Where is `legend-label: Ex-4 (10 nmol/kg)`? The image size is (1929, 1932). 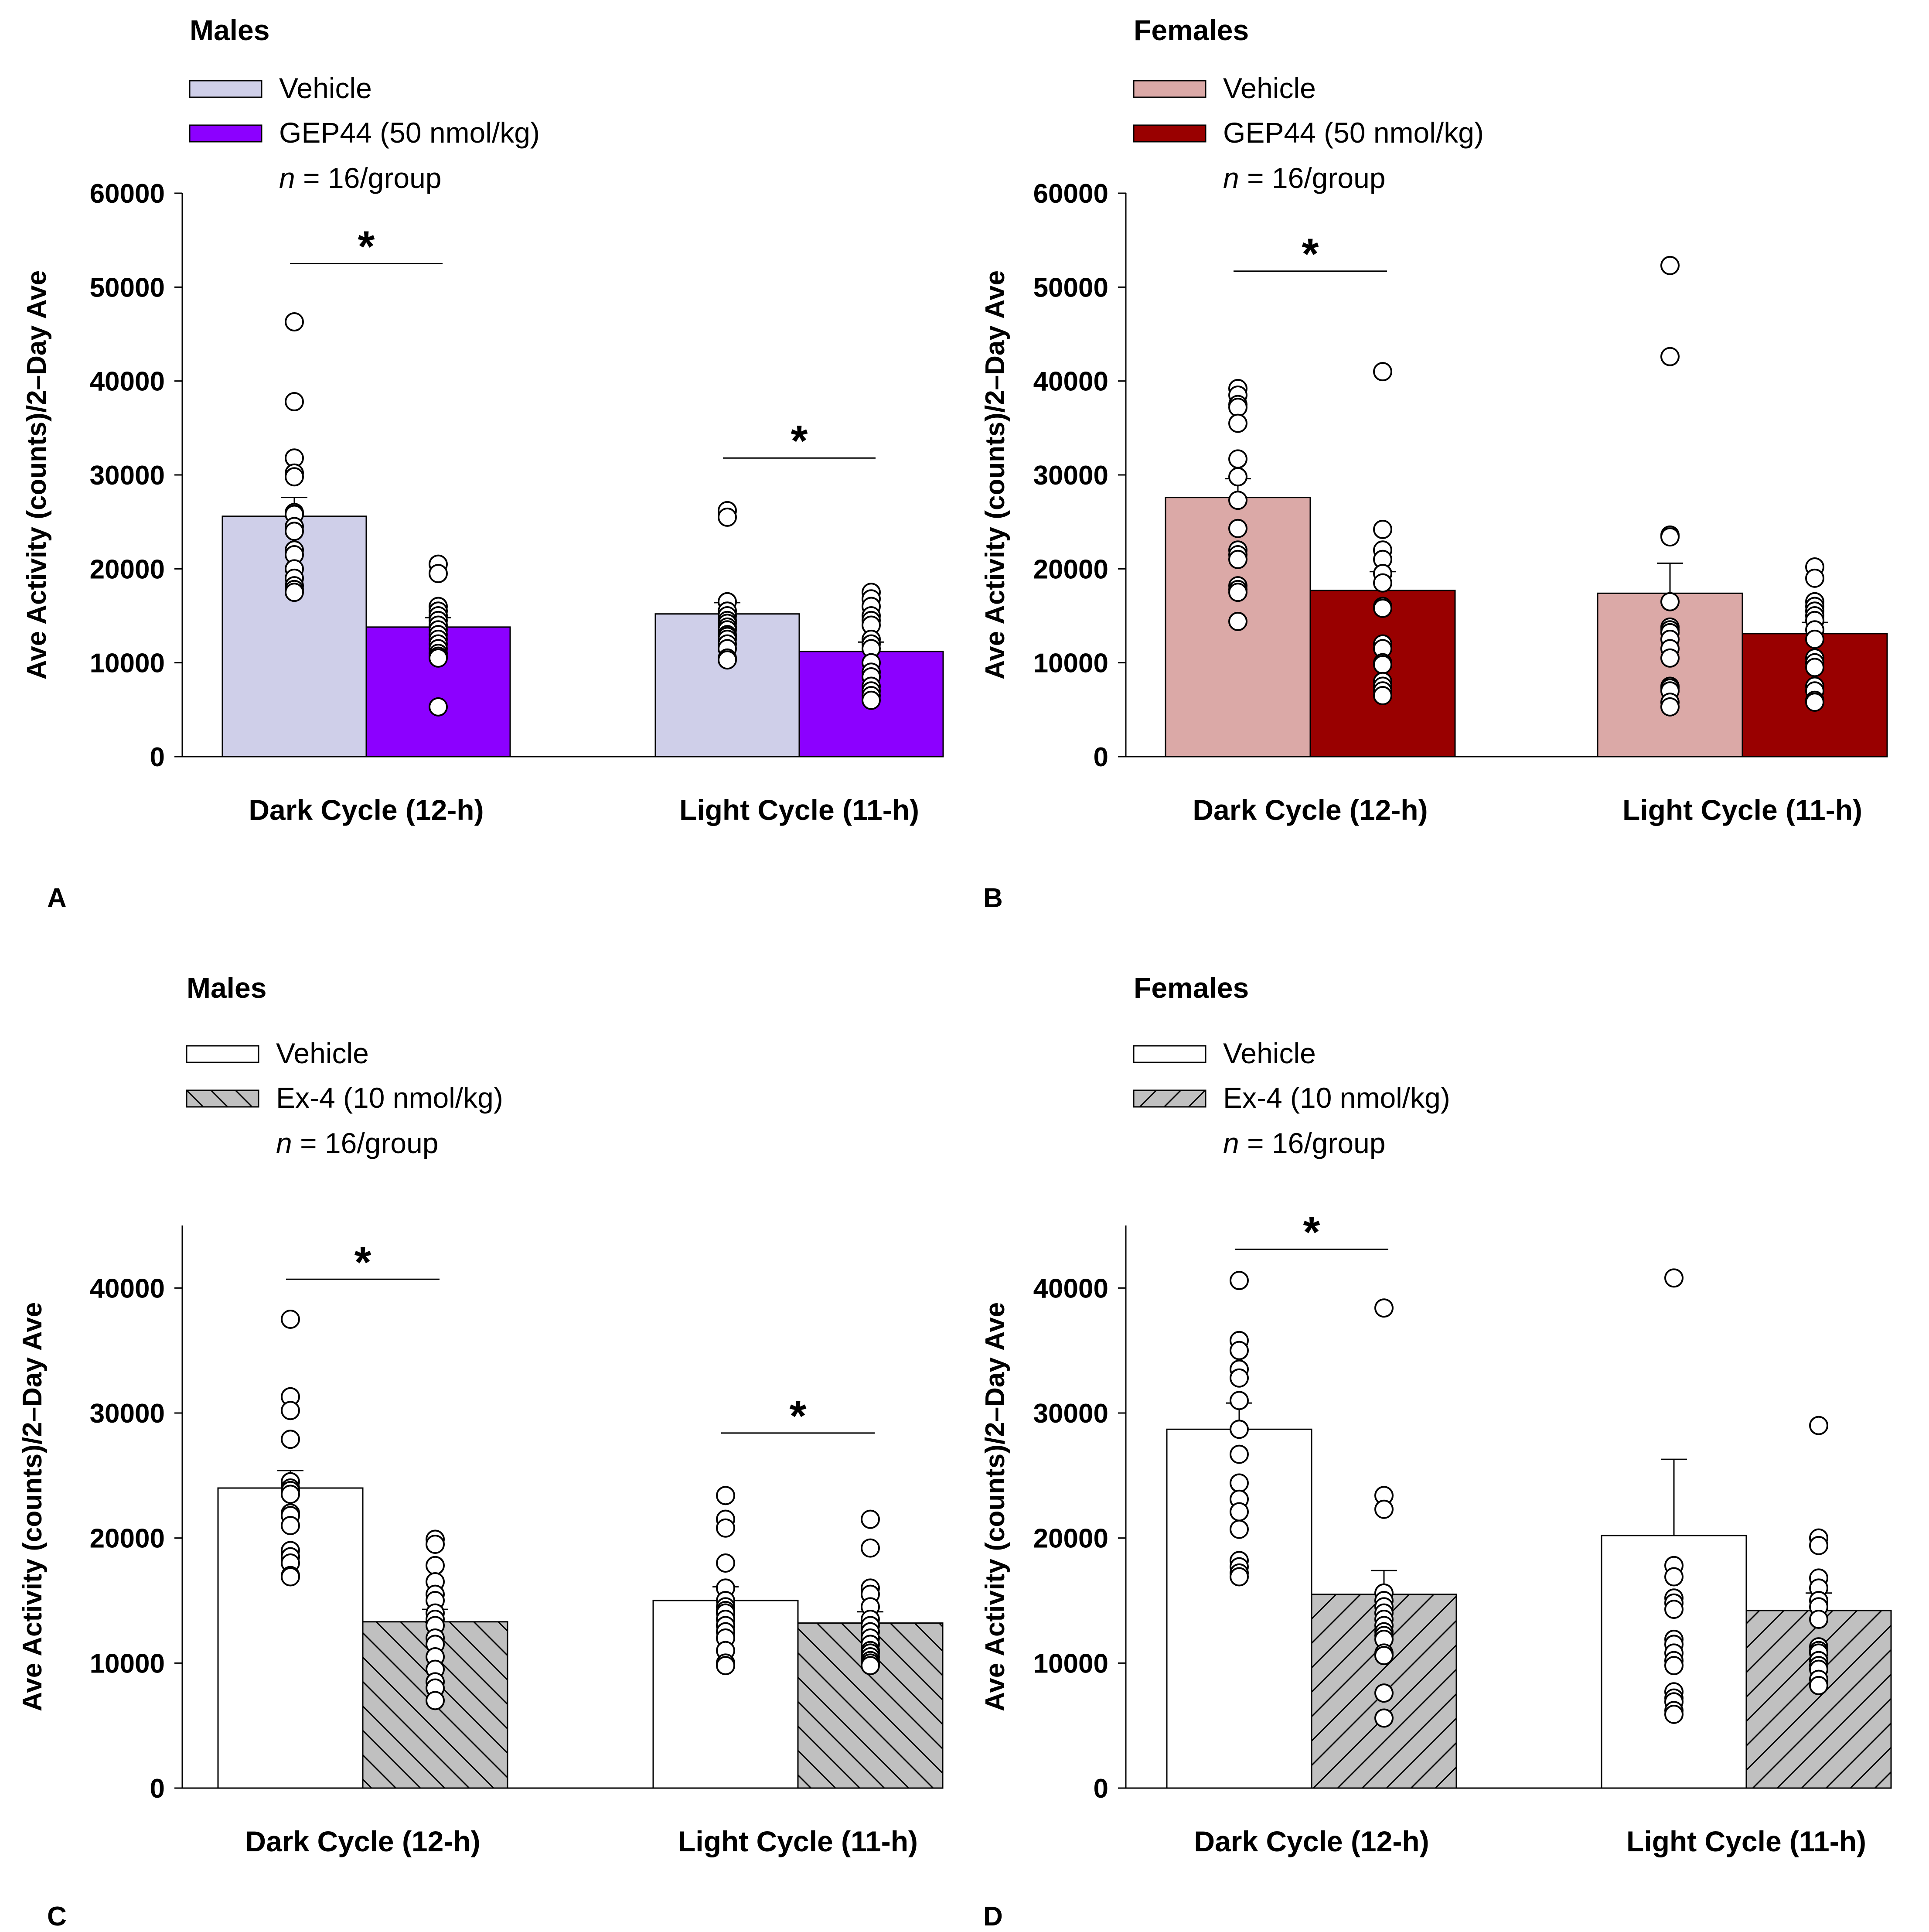 legend-label: Ex-4 (10 nmol/kg) is located at coordinates (389, 1098).